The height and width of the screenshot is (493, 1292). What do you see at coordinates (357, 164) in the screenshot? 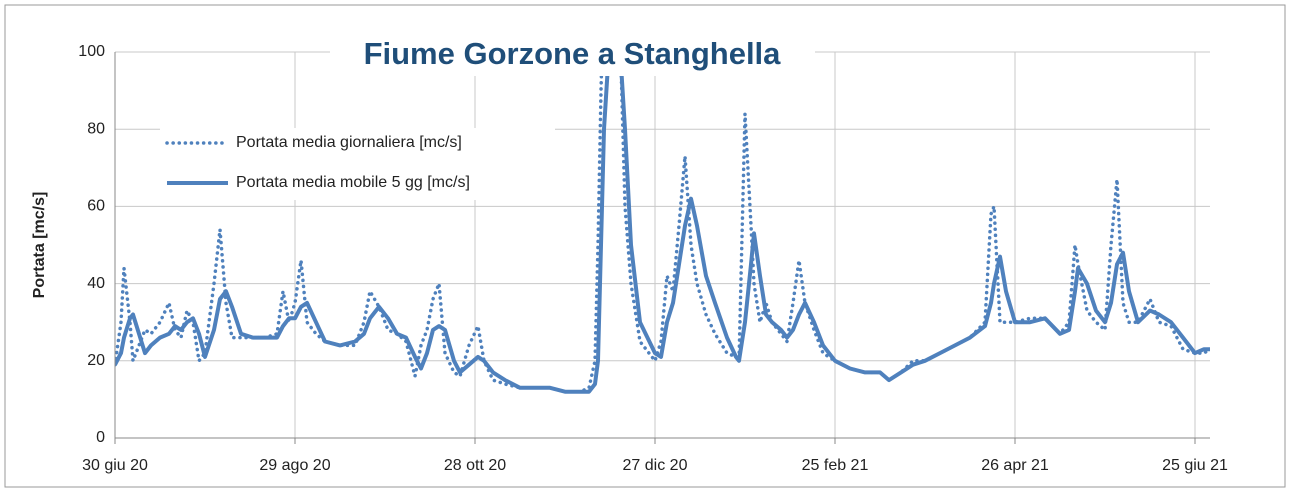
I see `legend-background` at bounding box center [357, 164].